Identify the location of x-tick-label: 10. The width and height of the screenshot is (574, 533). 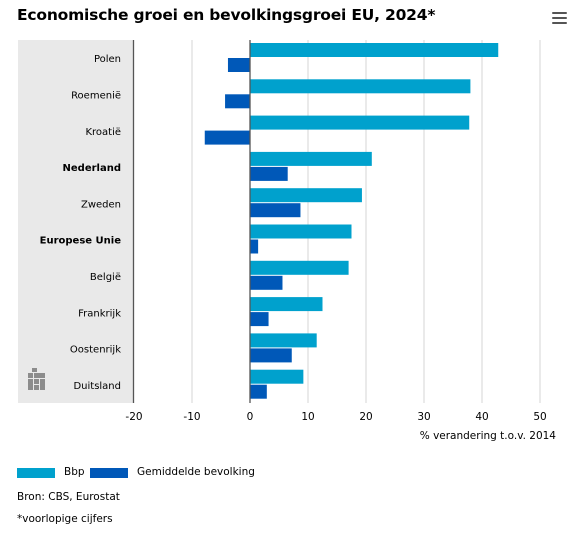
(307, 417).